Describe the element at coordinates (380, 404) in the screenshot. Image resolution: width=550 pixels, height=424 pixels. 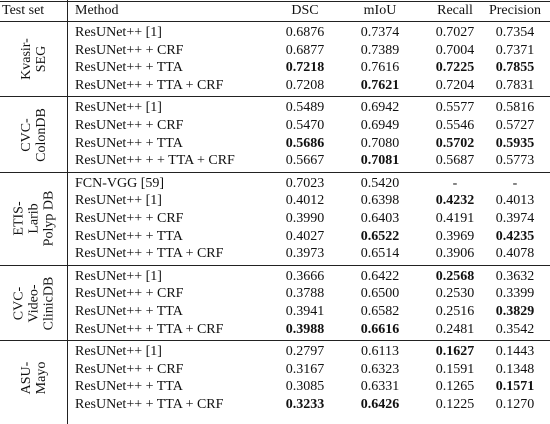
I see `value-cell: 0.6426` at that location.